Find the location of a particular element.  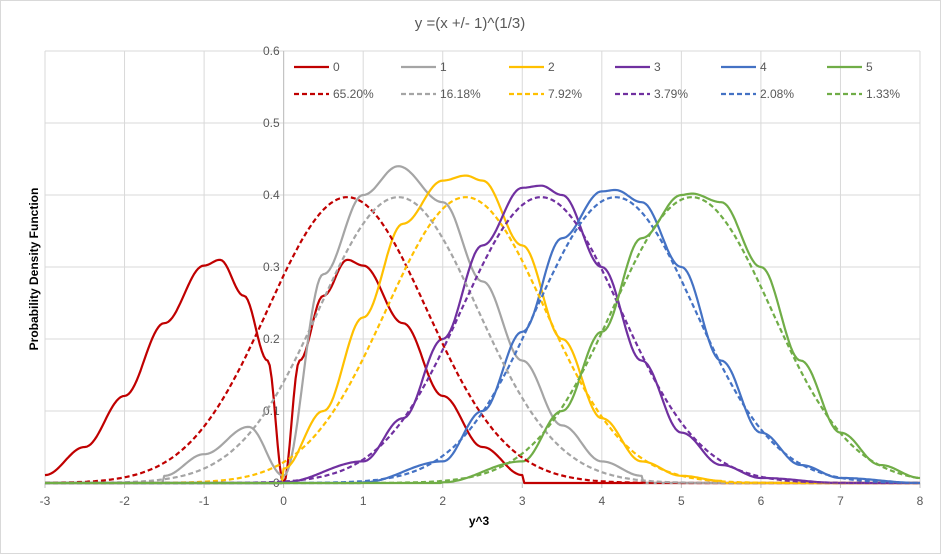

y-axis-title: Probability Density Function is located at coordinates (34, 269).